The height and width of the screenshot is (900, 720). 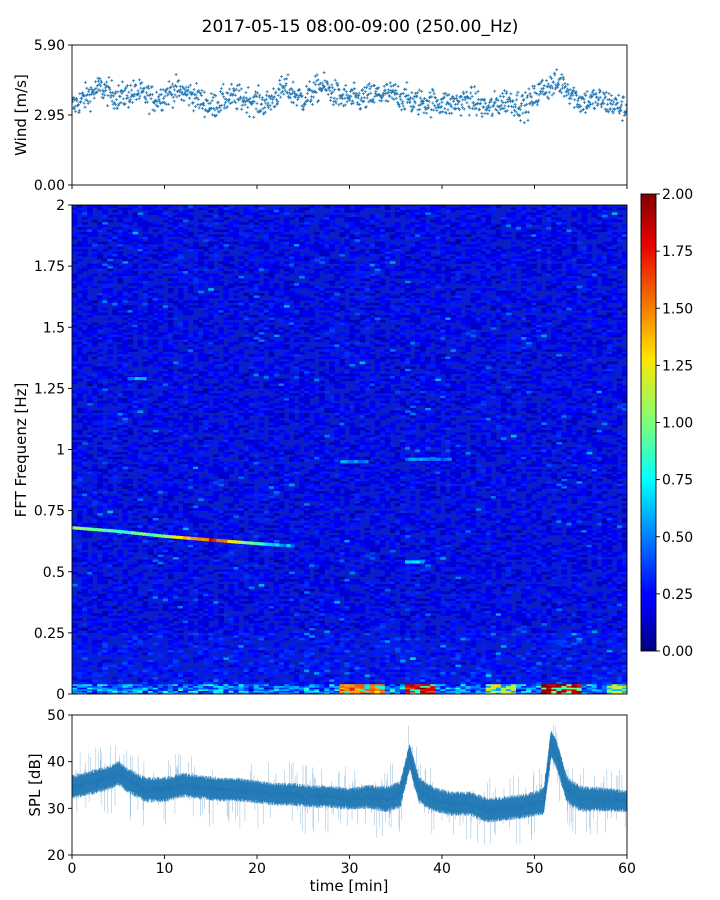 I want to click on wind-panel: 0.002.955.90 Wind [m/s], so click(x=320, y=116).